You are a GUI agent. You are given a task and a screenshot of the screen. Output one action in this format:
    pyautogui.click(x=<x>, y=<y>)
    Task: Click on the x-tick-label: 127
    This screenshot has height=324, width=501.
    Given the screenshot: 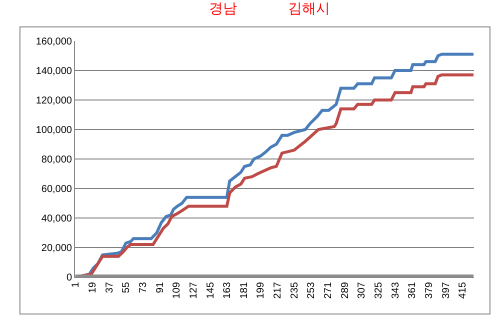 What is the action you would take?
    pyautogui.click(x=194, y=290)
    